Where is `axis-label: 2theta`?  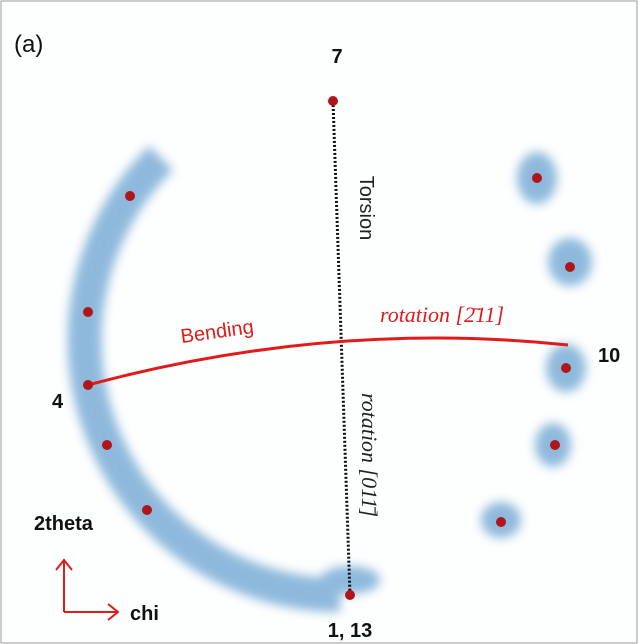
axis-label: 2theta is located at coordinates (64, 524).